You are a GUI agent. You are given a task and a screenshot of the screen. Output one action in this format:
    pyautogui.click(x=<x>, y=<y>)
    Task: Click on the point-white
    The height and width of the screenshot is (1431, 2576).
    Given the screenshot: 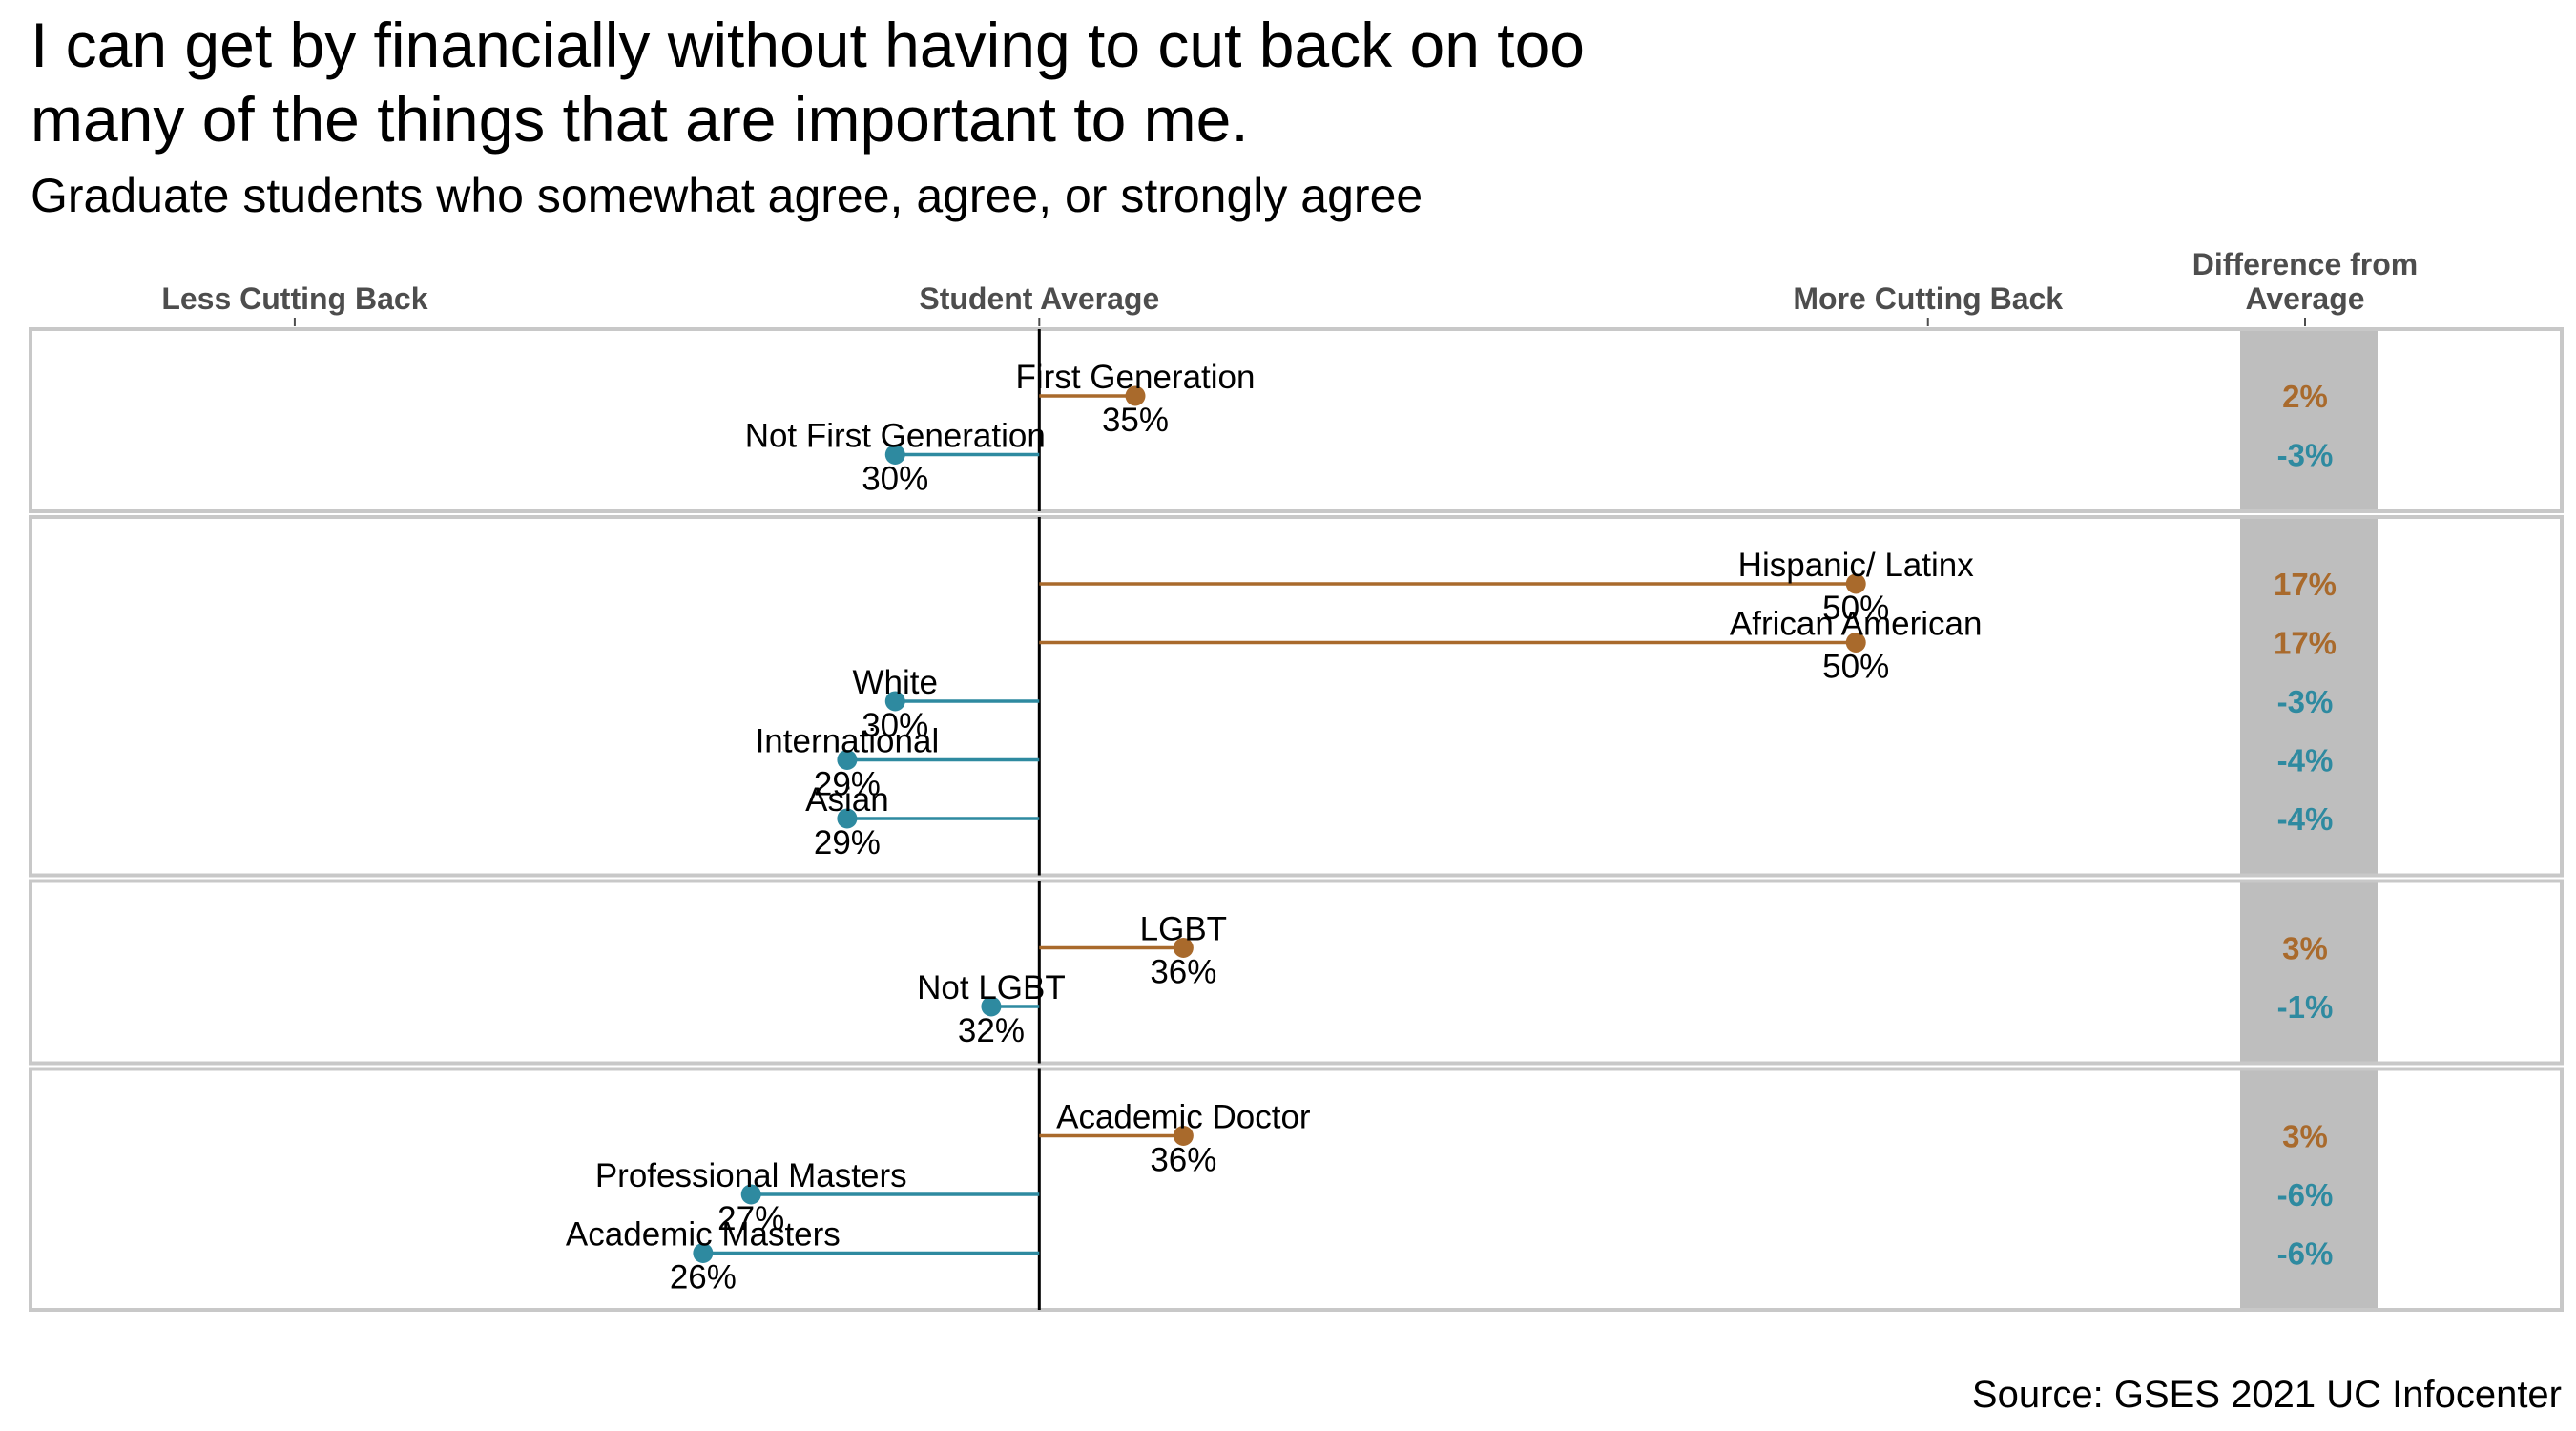 What is the action you would take?
    pyautogui.click(x=894, y=701)
    